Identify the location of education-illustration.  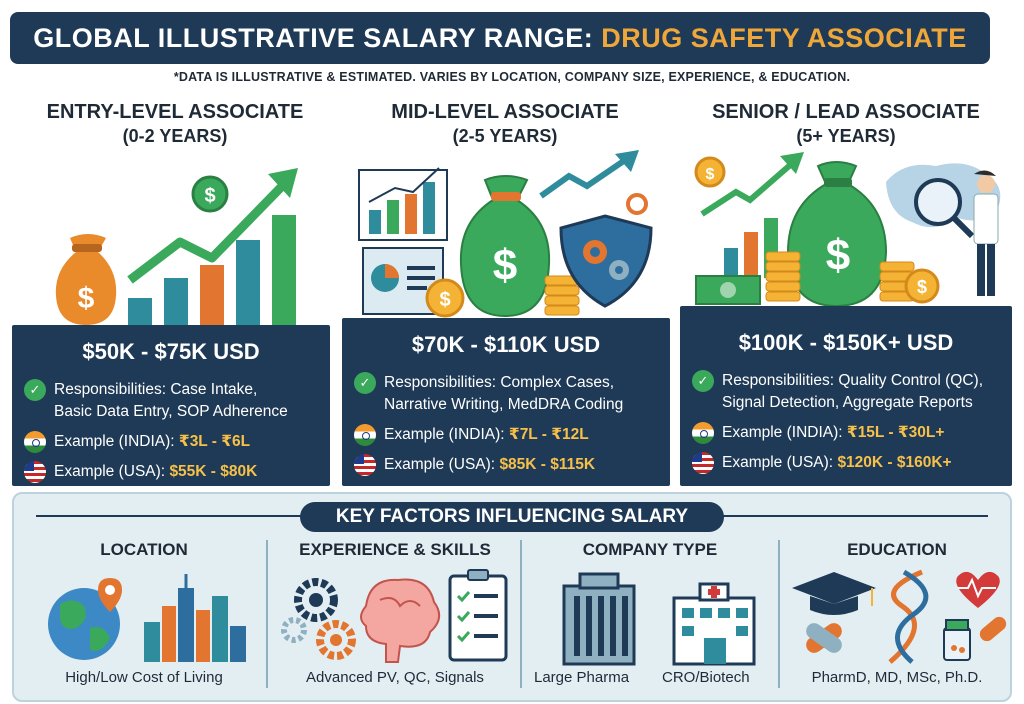
(899, 616).